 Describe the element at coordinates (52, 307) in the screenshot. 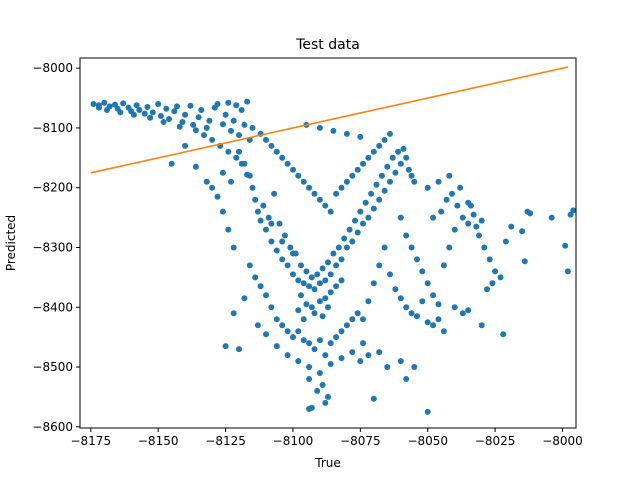

I see `y-tick-label: −8400` at that location.